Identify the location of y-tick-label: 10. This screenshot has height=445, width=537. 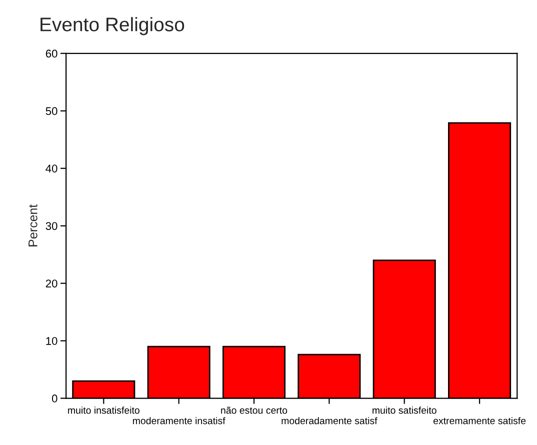
(52, 341).